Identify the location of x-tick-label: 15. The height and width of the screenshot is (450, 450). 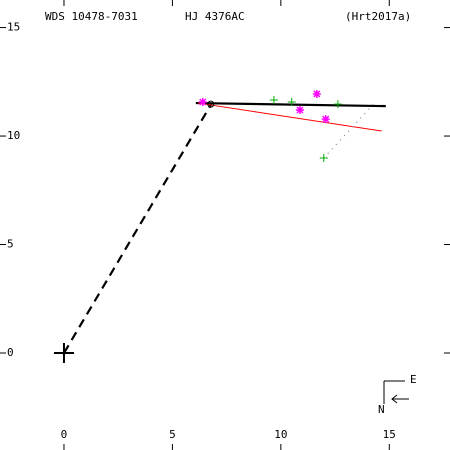
(389, 434).